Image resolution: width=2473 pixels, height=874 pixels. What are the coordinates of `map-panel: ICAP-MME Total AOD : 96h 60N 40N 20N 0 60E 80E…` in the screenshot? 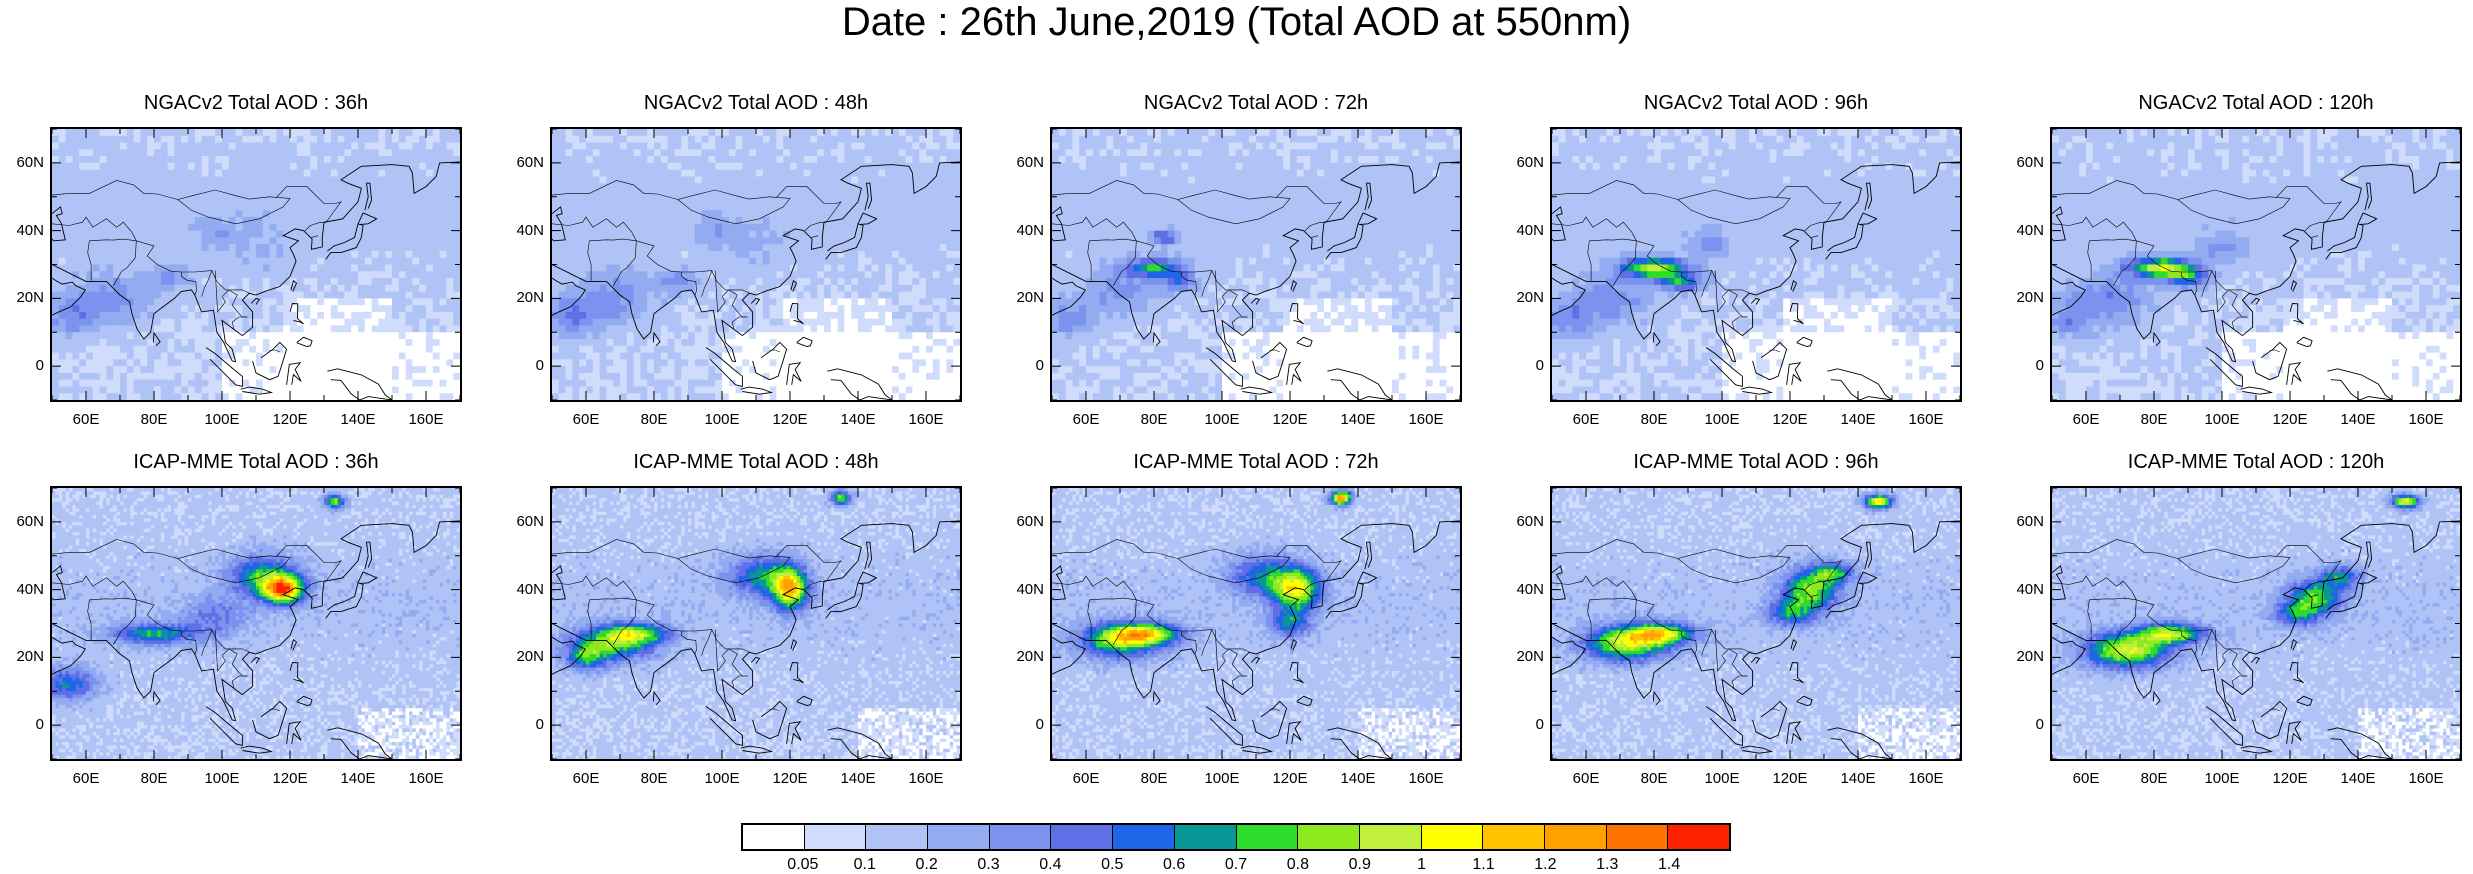 It's located at (1756, 606).